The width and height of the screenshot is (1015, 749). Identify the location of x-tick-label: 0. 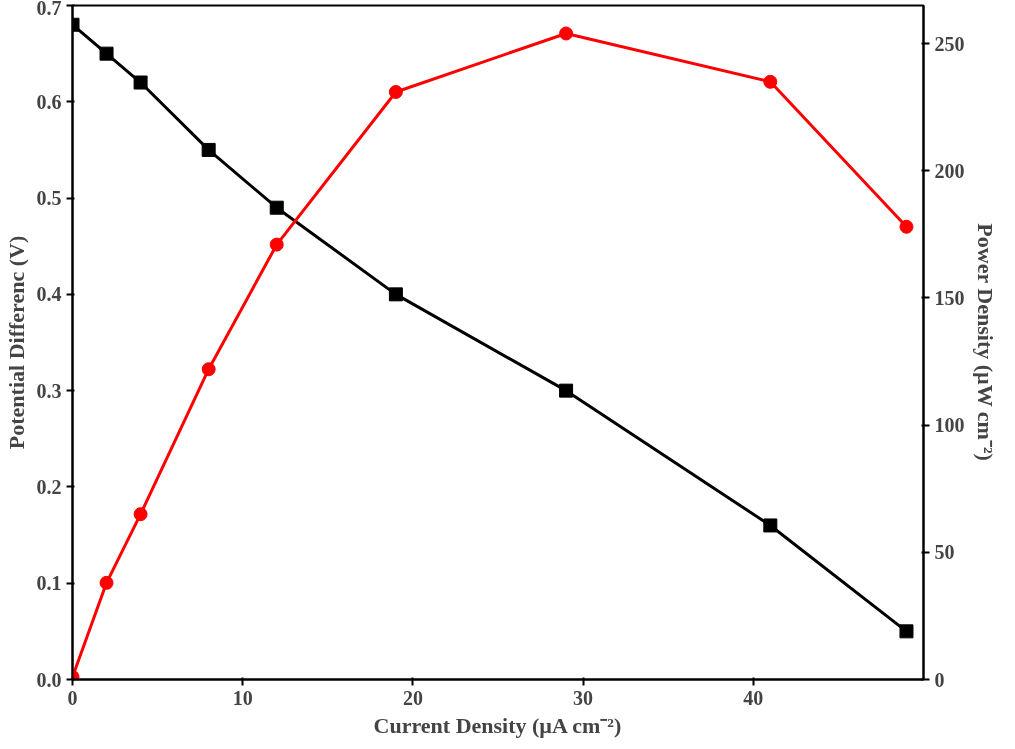
(72, 697).